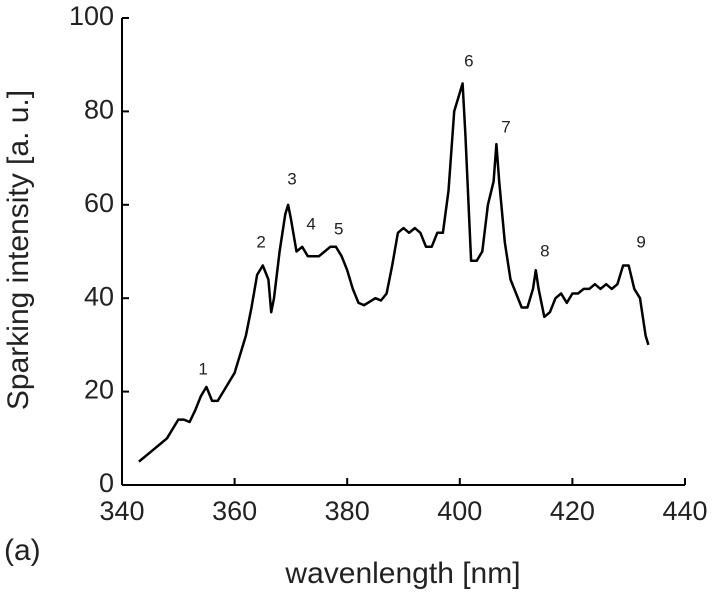 This screenshot has height=596, width=726. What do you see at coordinates (505, 127) in the screenshot?
I see `peak-label: 7` at bounding box center [505, 127].